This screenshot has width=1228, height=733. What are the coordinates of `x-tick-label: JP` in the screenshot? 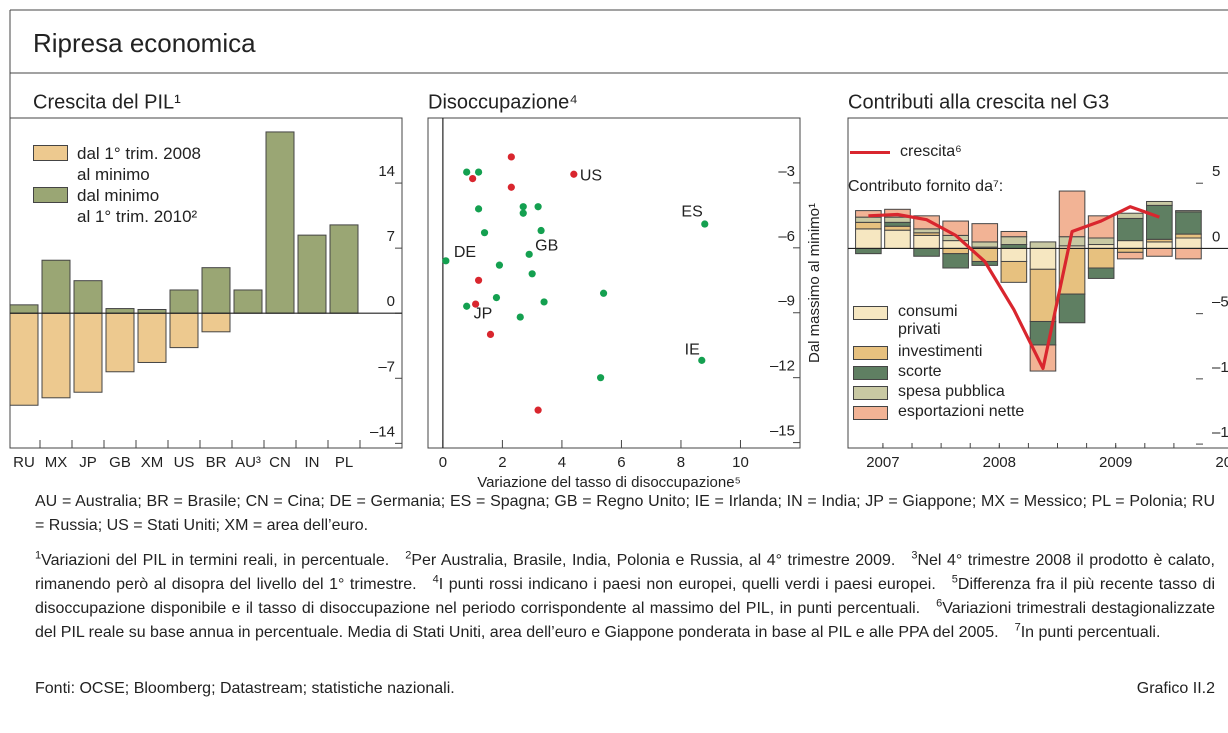 It's located at (88, 462).